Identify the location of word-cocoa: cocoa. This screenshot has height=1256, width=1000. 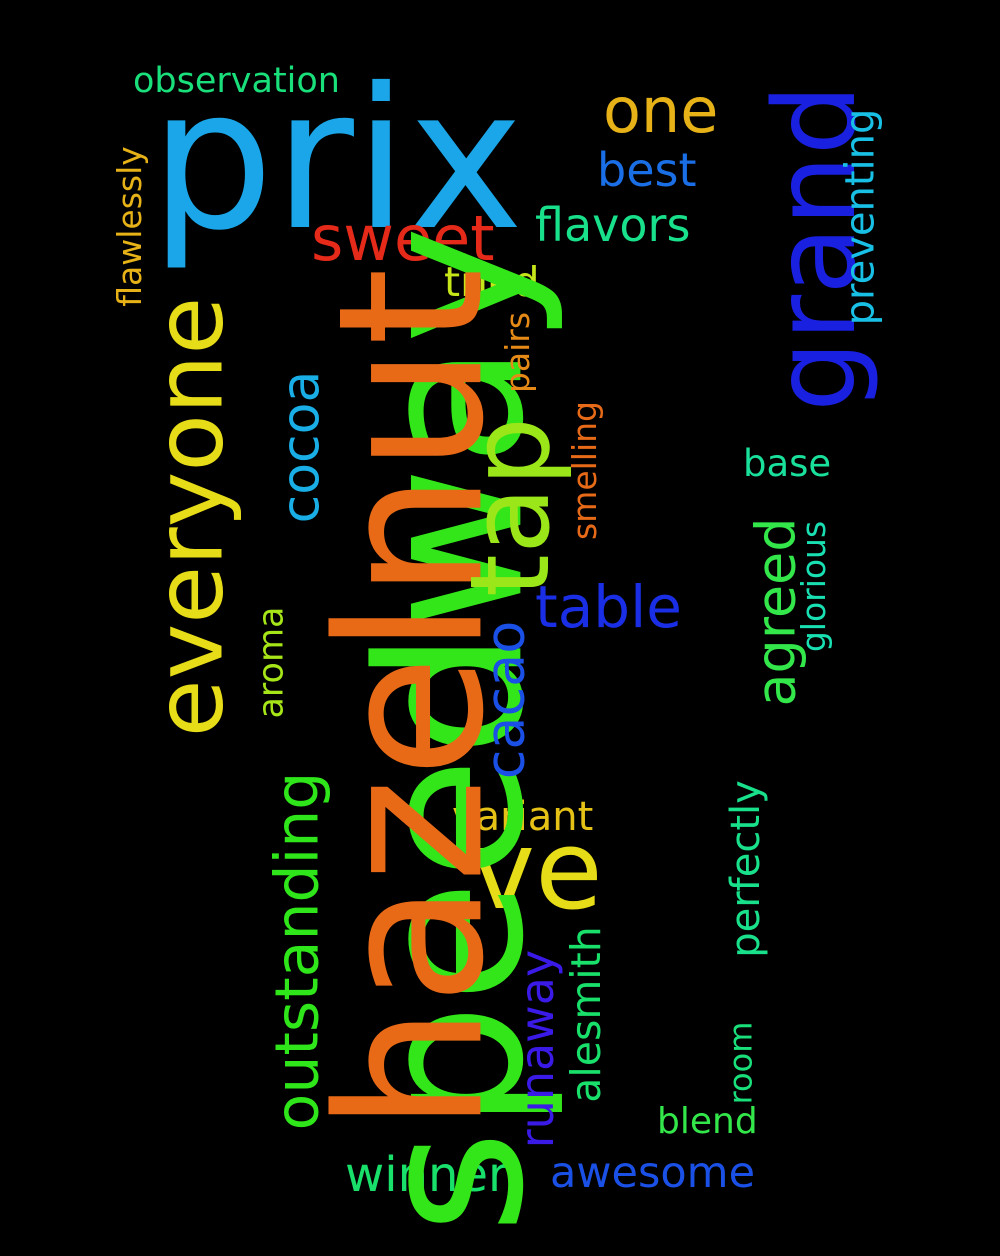
(301, 447).